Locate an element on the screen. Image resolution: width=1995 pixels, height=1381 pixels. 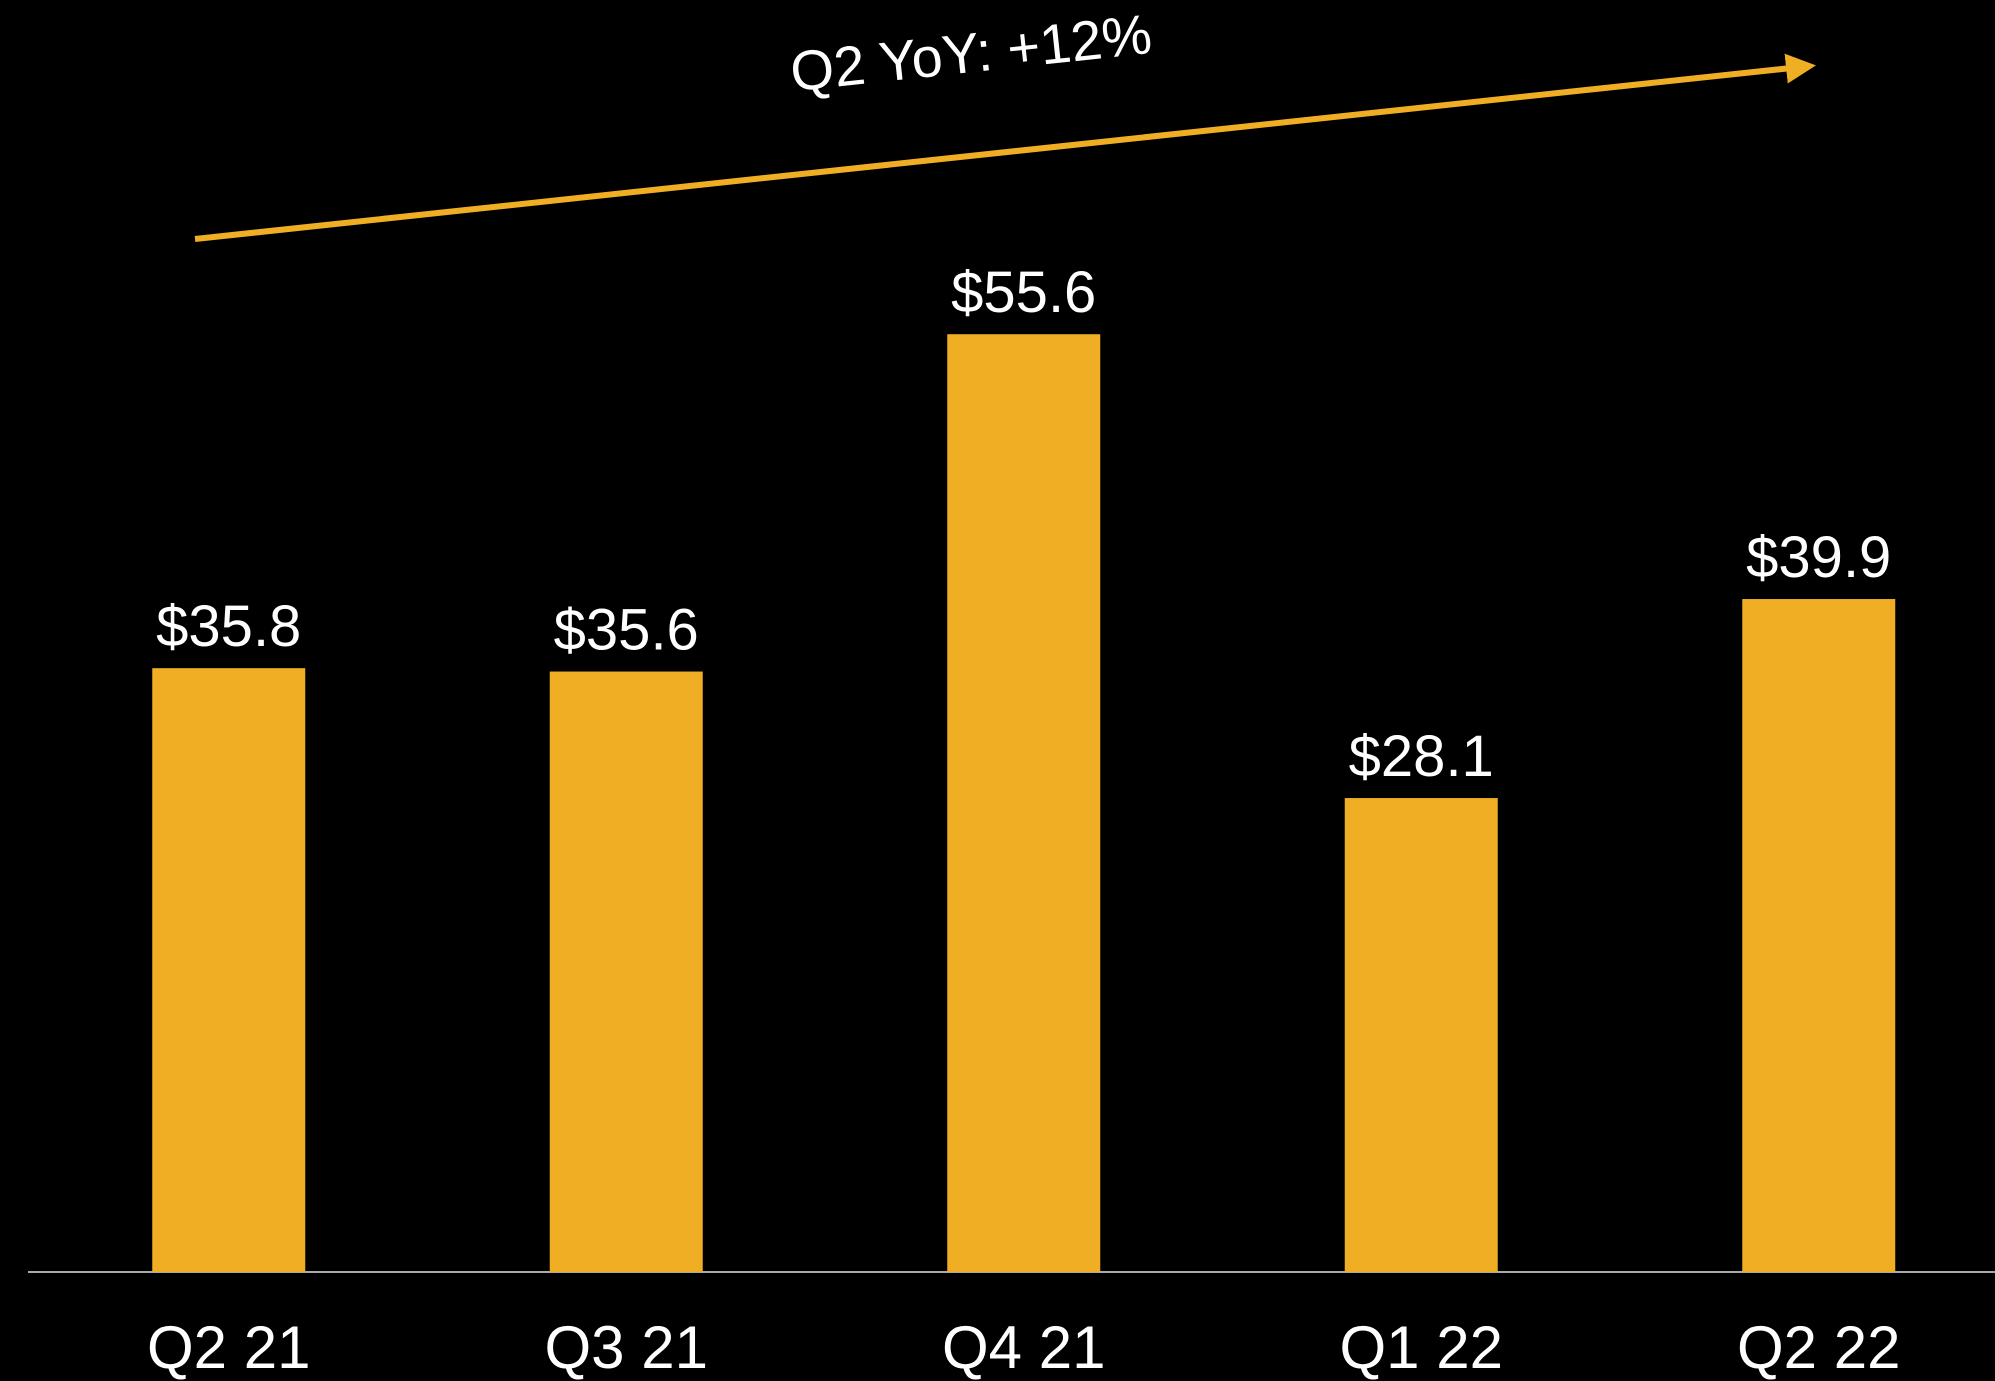
value-label: $39.9 is located at coordinates (1818, 557).